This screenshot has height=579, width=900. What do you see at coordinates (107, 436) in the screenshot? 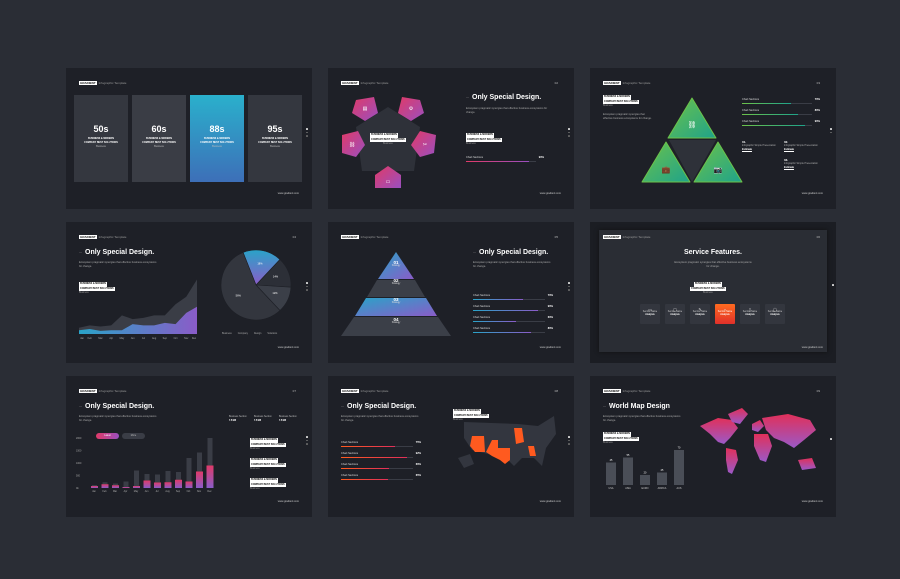
I see `legend-latest-button: Latest` at bounding box center [107, 436].